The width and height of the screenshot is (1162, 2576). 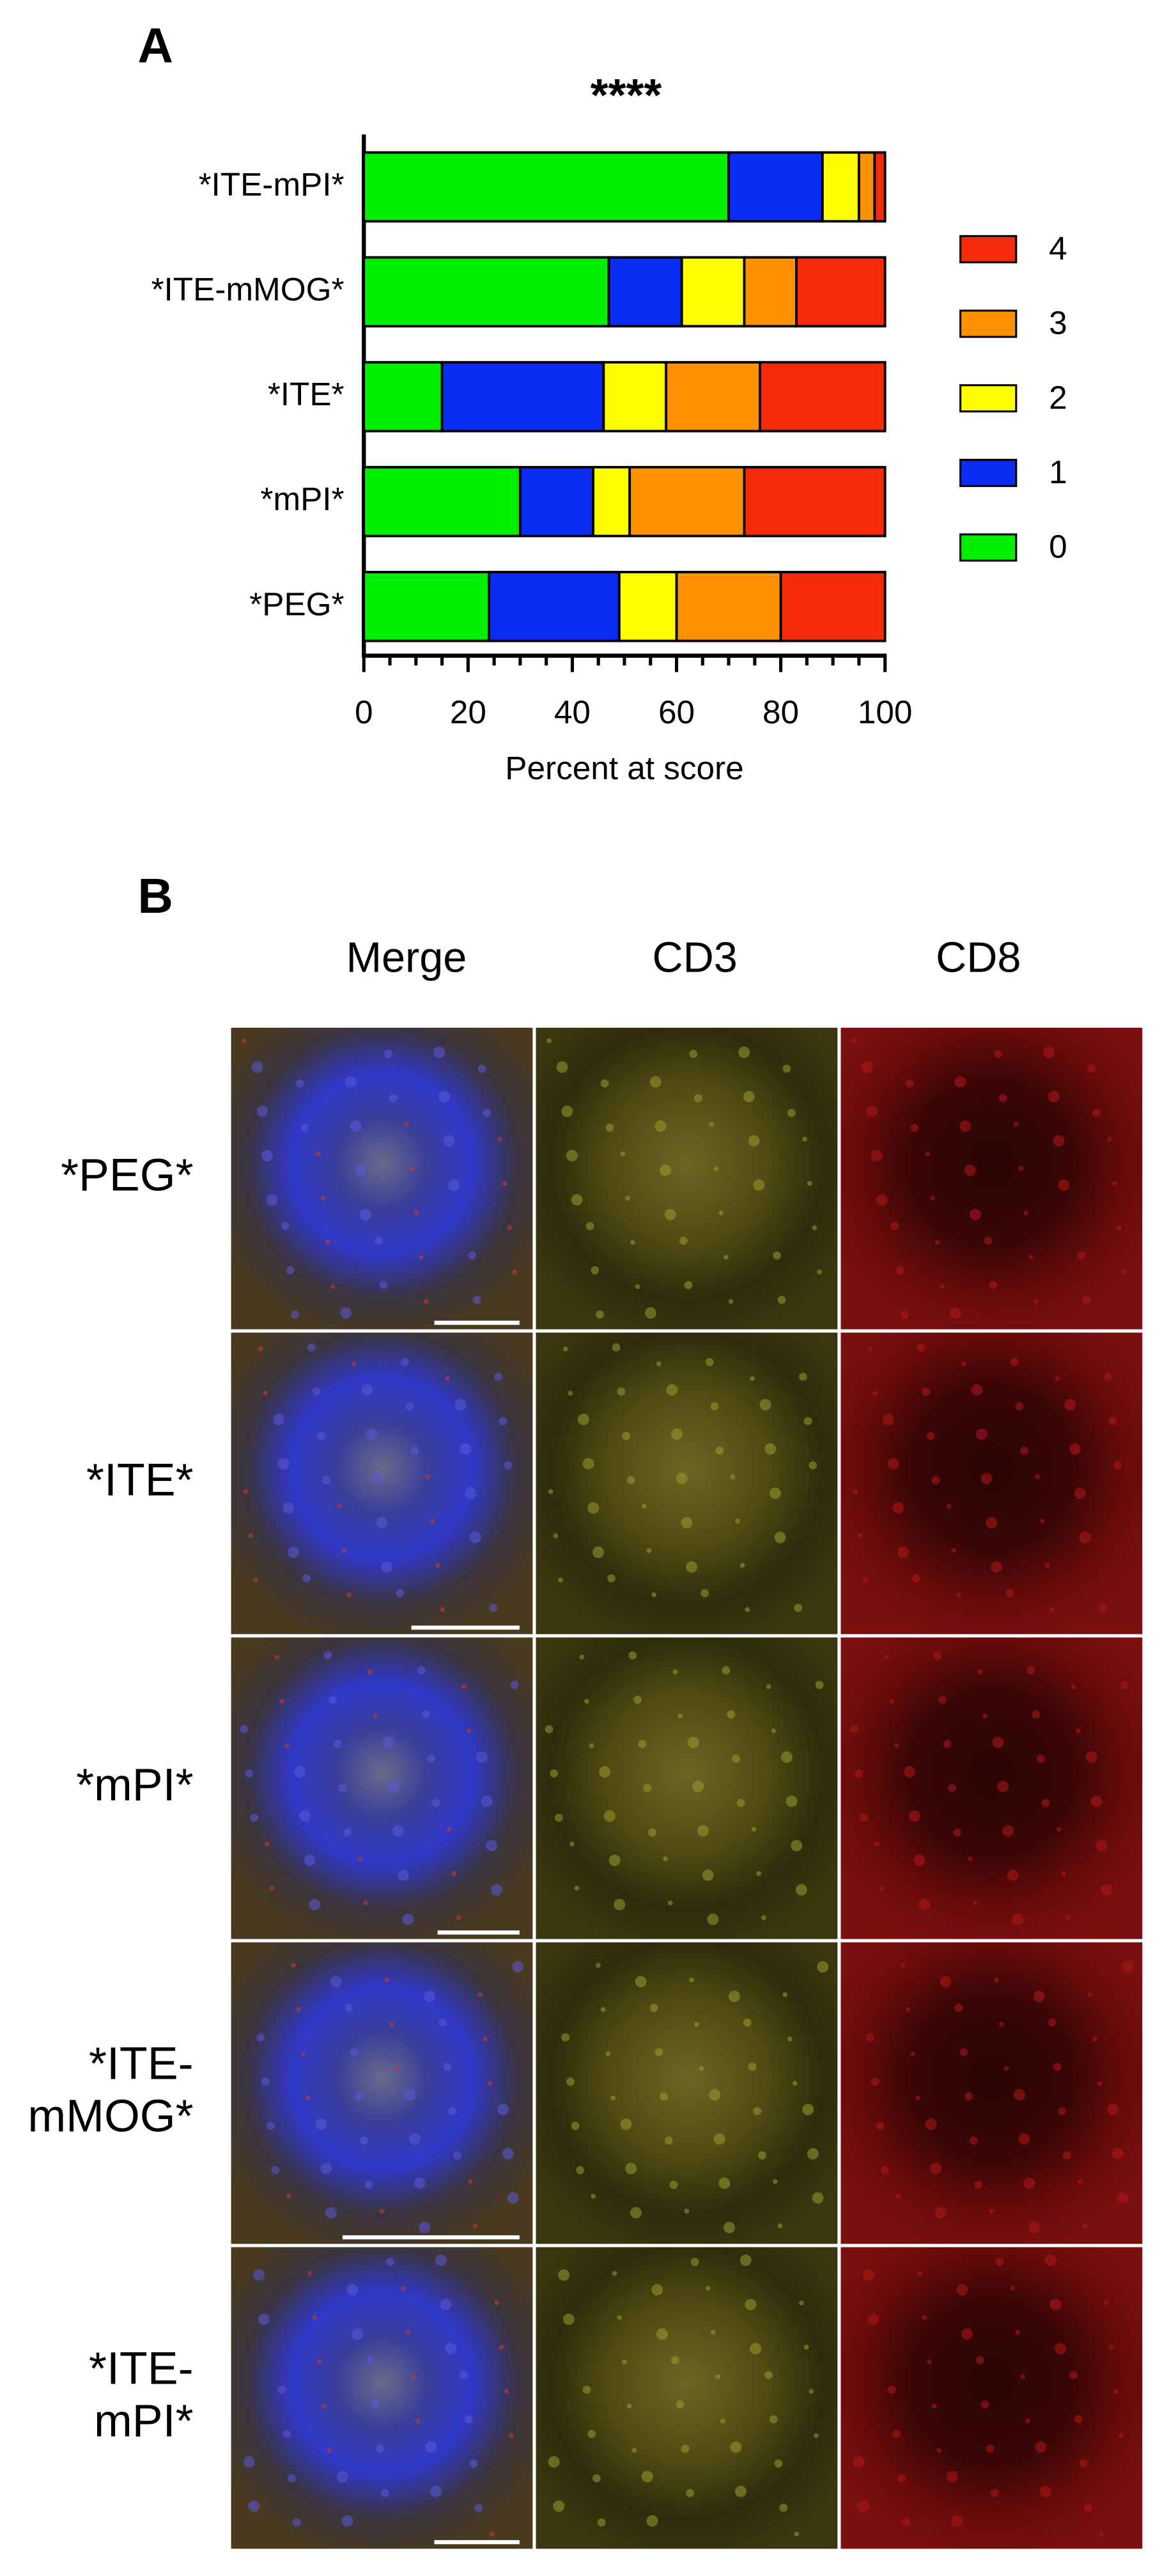 What do you see at coordinates (781, 712) in the screenshot?
I see `x-tick-label: 80` at bounding box center [781, 712].